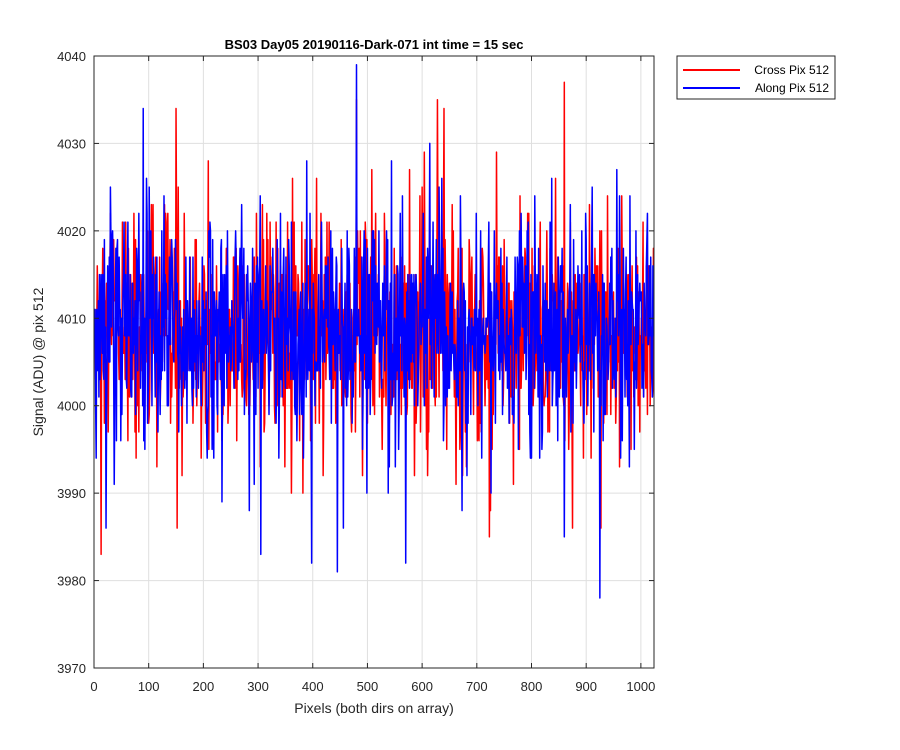  What do you see at coordinates (586, 686) in the screenshot?
I see `x-tick-label: 900` at bounding box center [586, 686].